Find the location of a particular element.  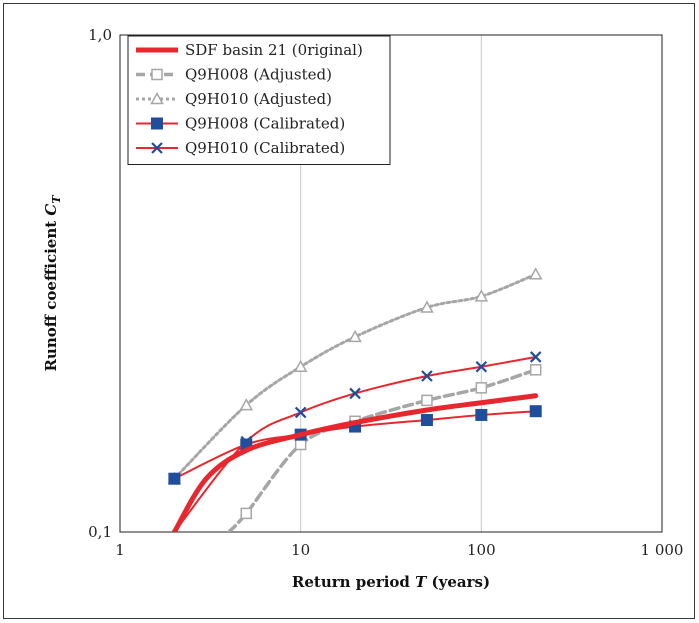

legend-2-marker is located at coordinates (157, 98).